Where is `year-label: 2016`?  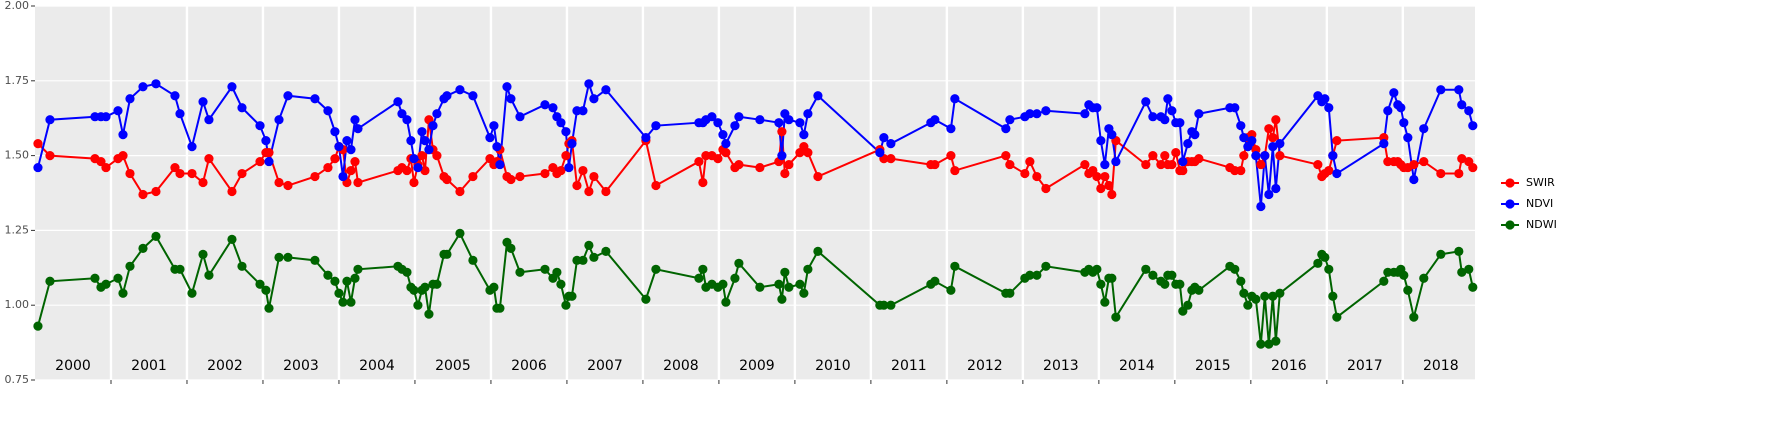 year-label: 2016 is located at coordinates (1289, 366).